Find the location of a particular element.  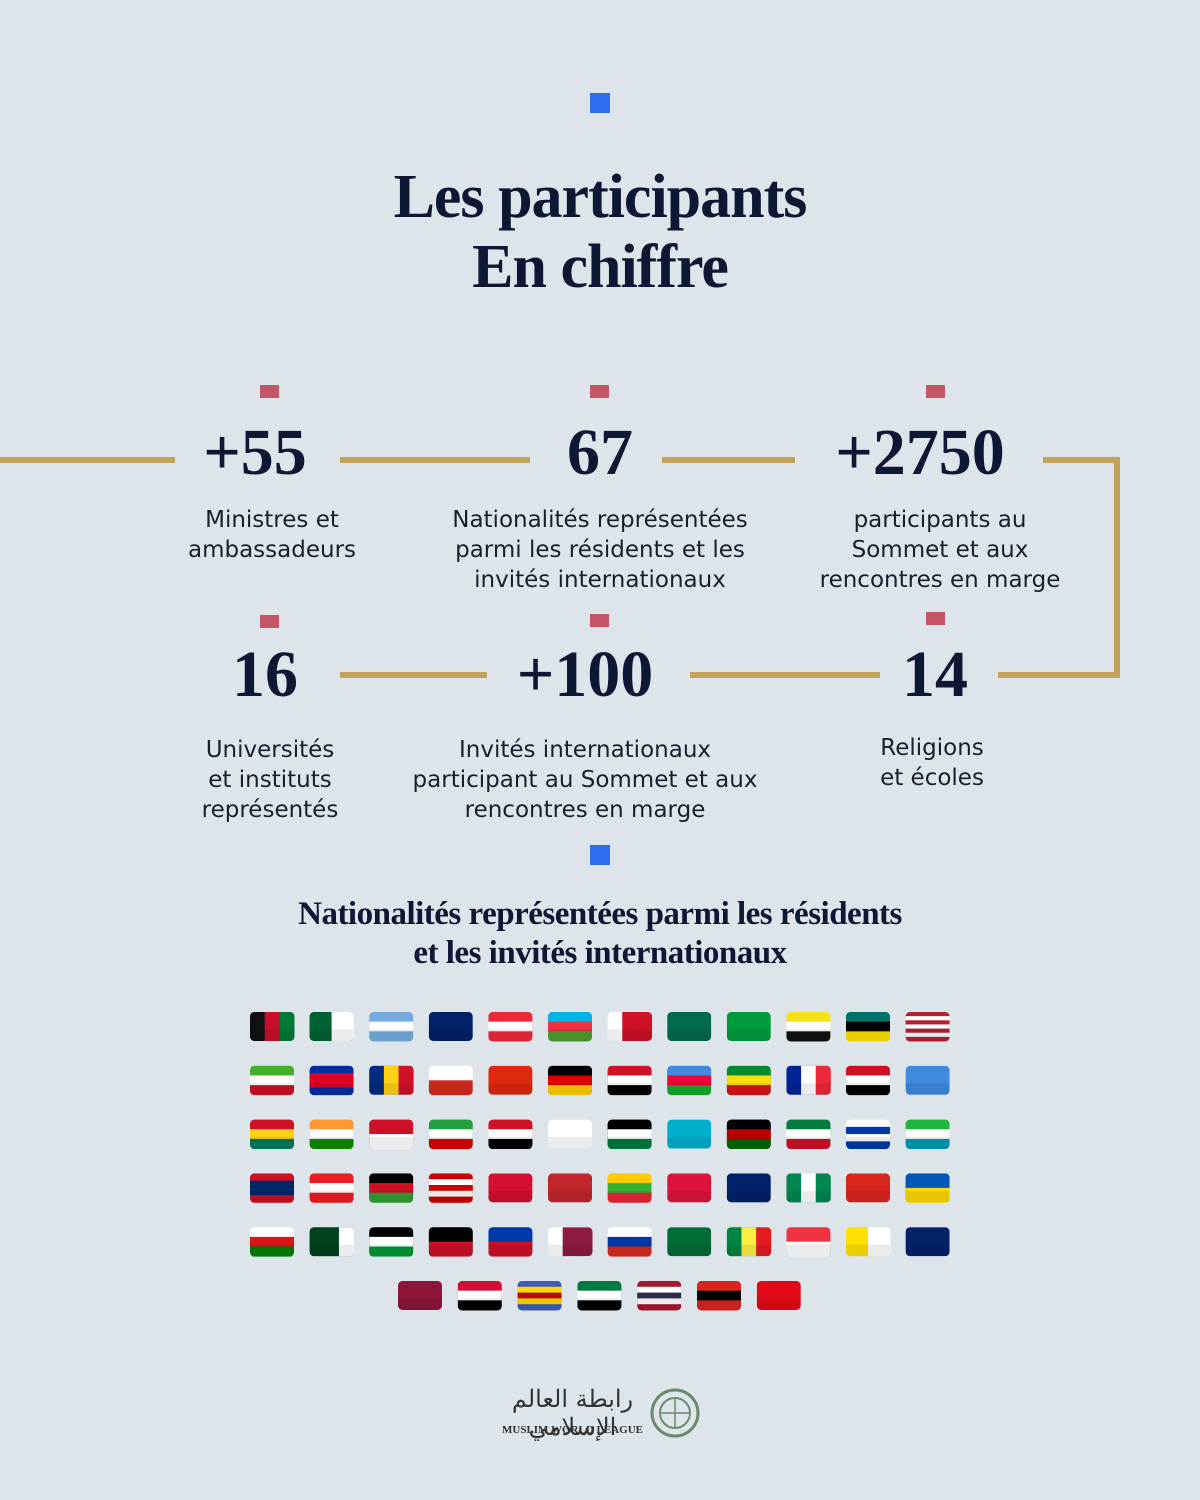

stat-label-line: ambassadeurs is located at coordinates (272, 550).